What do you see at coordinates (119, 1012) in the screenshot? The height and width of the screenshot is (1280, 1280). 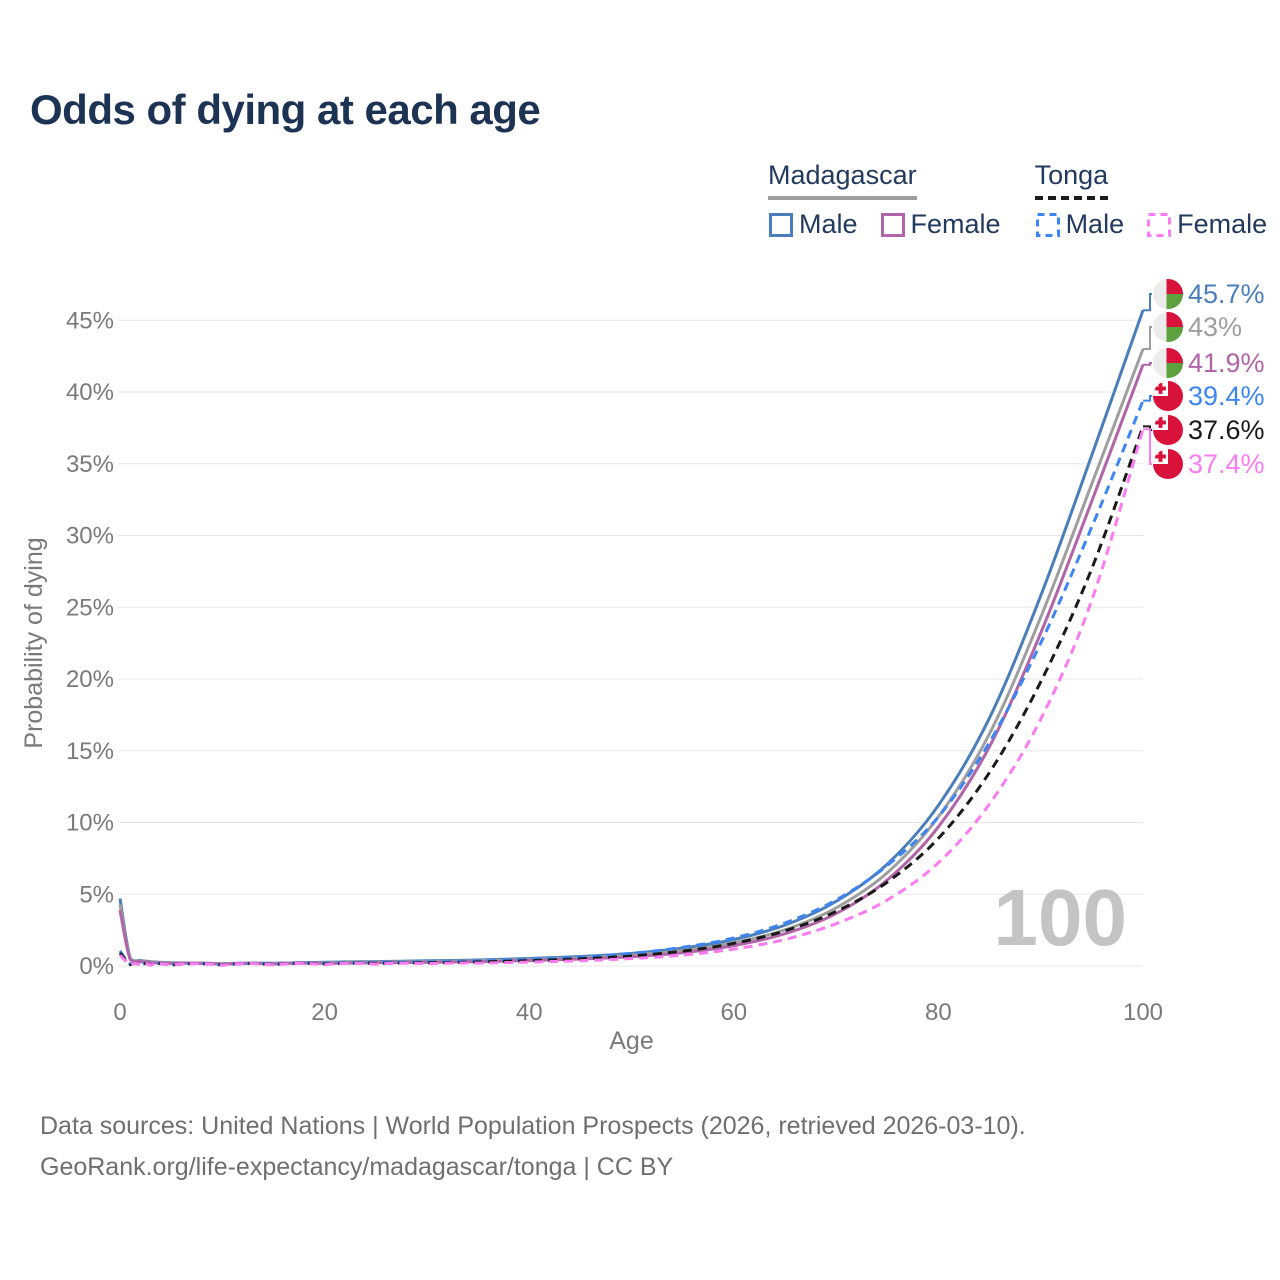 I see `x-tick-label: 0` at bounding box center [119, 1012].